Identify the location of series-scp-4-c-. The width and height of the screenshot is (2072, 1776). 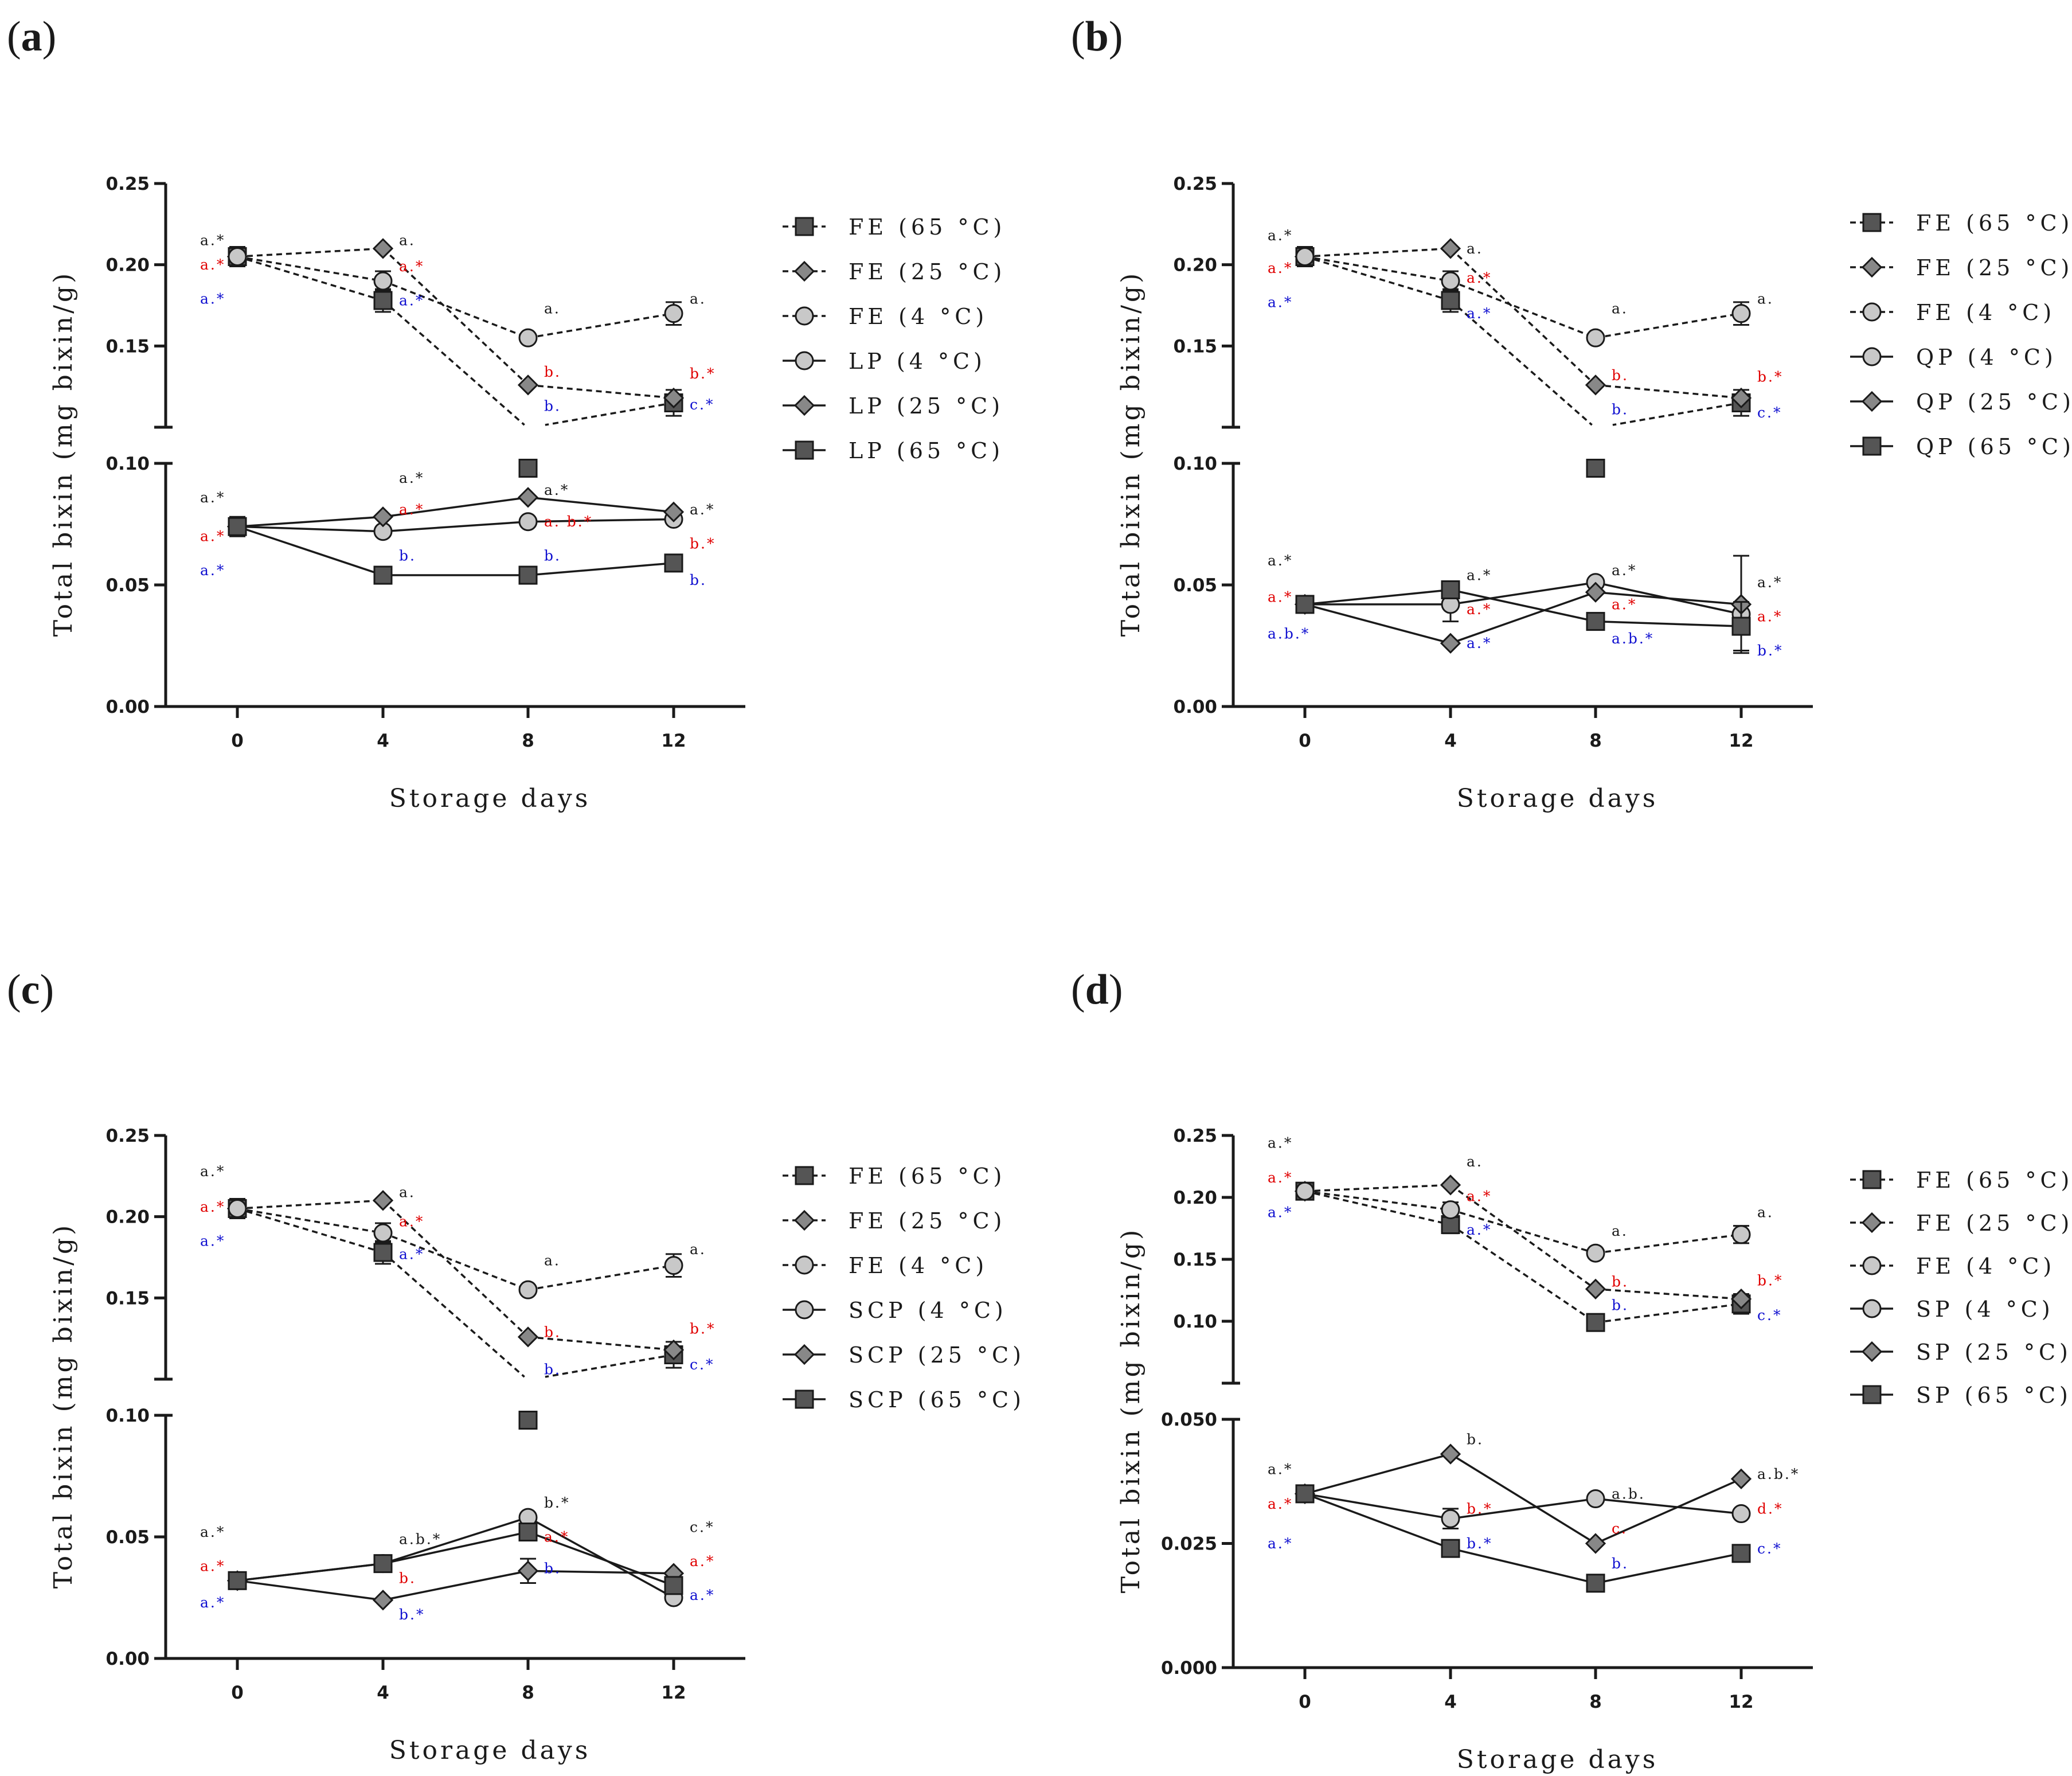
(455, 1557).